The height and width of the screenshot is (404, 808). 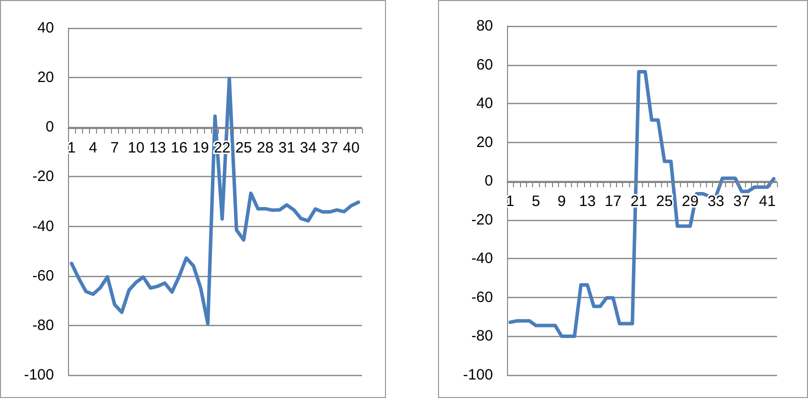 I want to click on x-tick-label: 5, so click(x=536, y=201).